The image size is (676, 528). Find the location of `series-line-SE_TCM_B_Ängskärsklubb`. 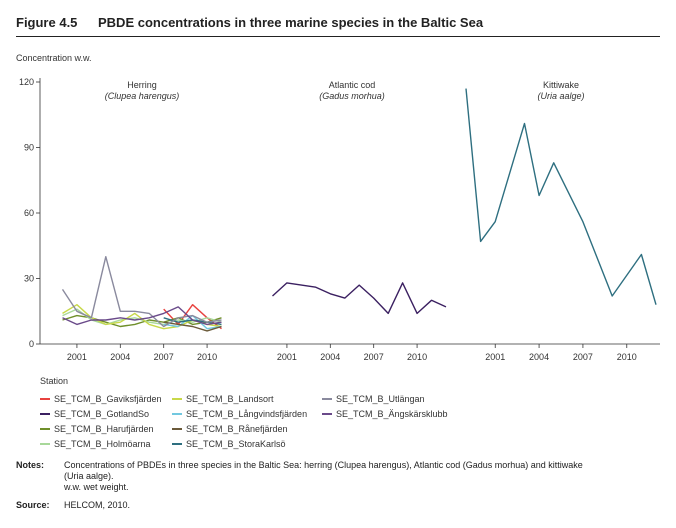

series-line-SE_TCM_B_Ängskärsklubb is located at coordinates (142, 316).